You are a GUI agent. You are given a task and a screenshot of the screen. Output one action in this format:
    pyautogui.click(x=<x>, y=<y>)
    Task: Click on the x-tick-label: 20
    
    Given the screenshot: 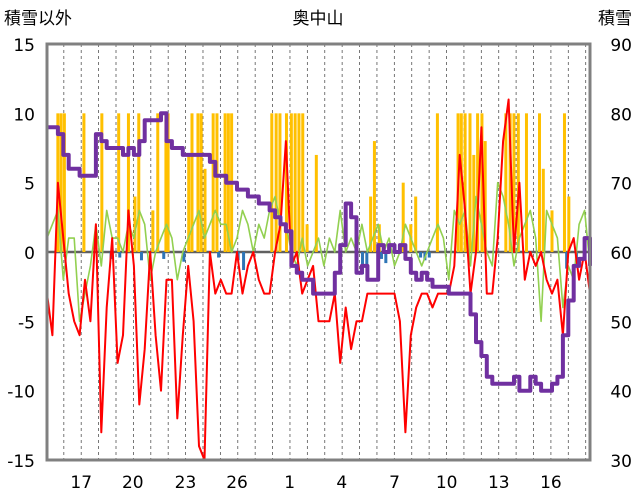 What is the action you would take?
    pyautogui.click(x=133, y=483)
    